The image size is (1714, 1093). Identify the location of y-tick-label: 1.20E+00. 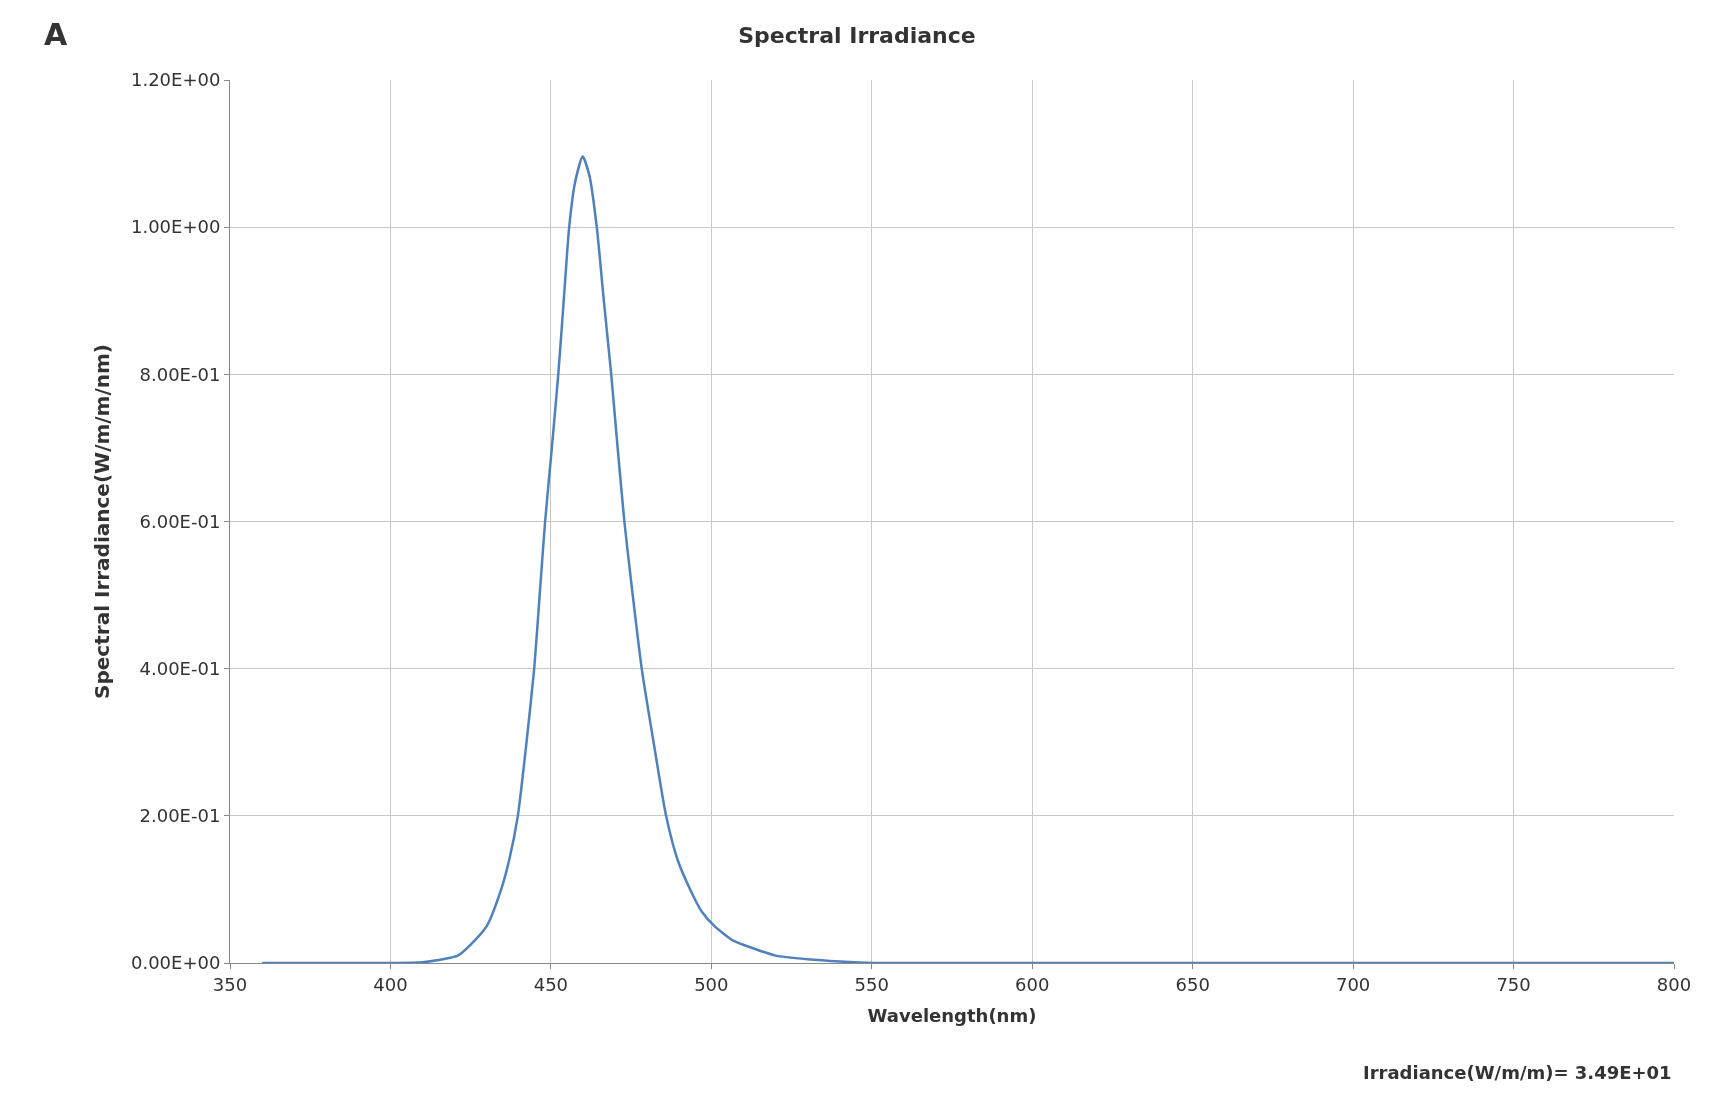
(175, 80).